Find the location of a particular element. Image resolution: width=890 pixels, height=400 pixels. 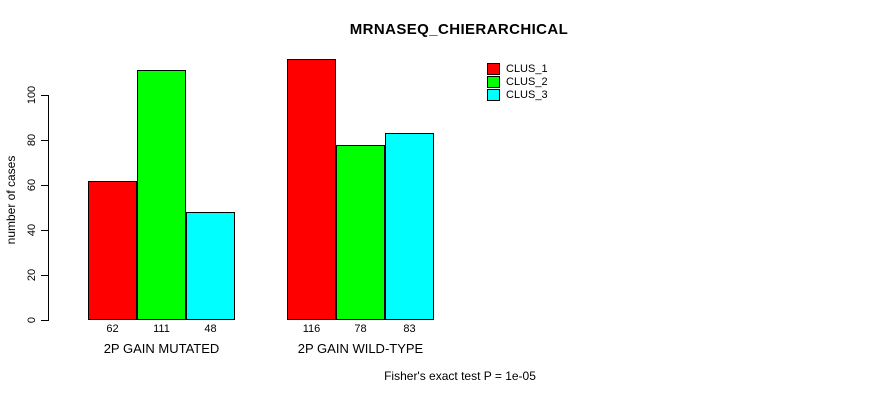

chart-title: MRNASEQ_CHIERARCHICAL is located at coordinates (459, 29).